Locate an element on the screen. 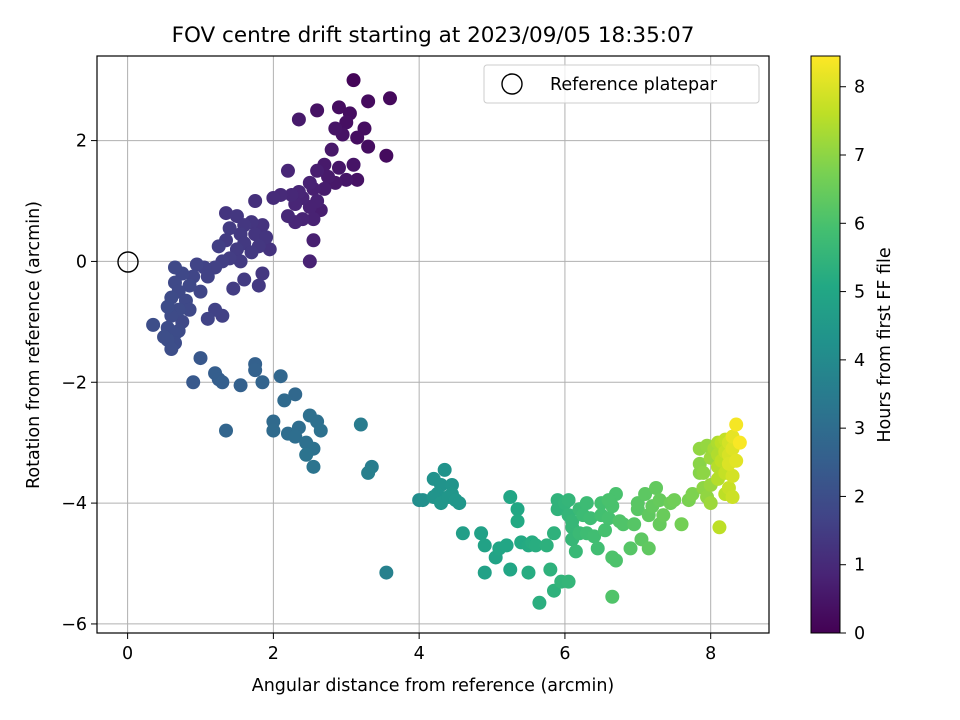  y-tick-label: −4 is located at coordinates (74, 504).